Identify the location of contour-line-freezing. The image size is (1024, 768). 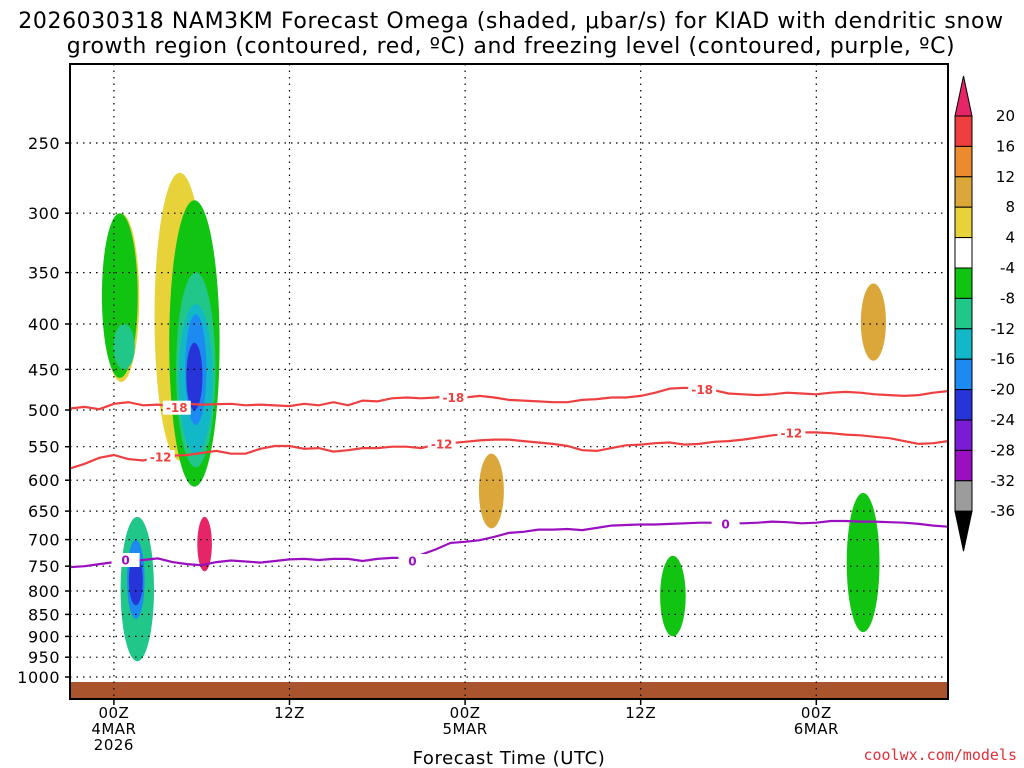
(509, 544).